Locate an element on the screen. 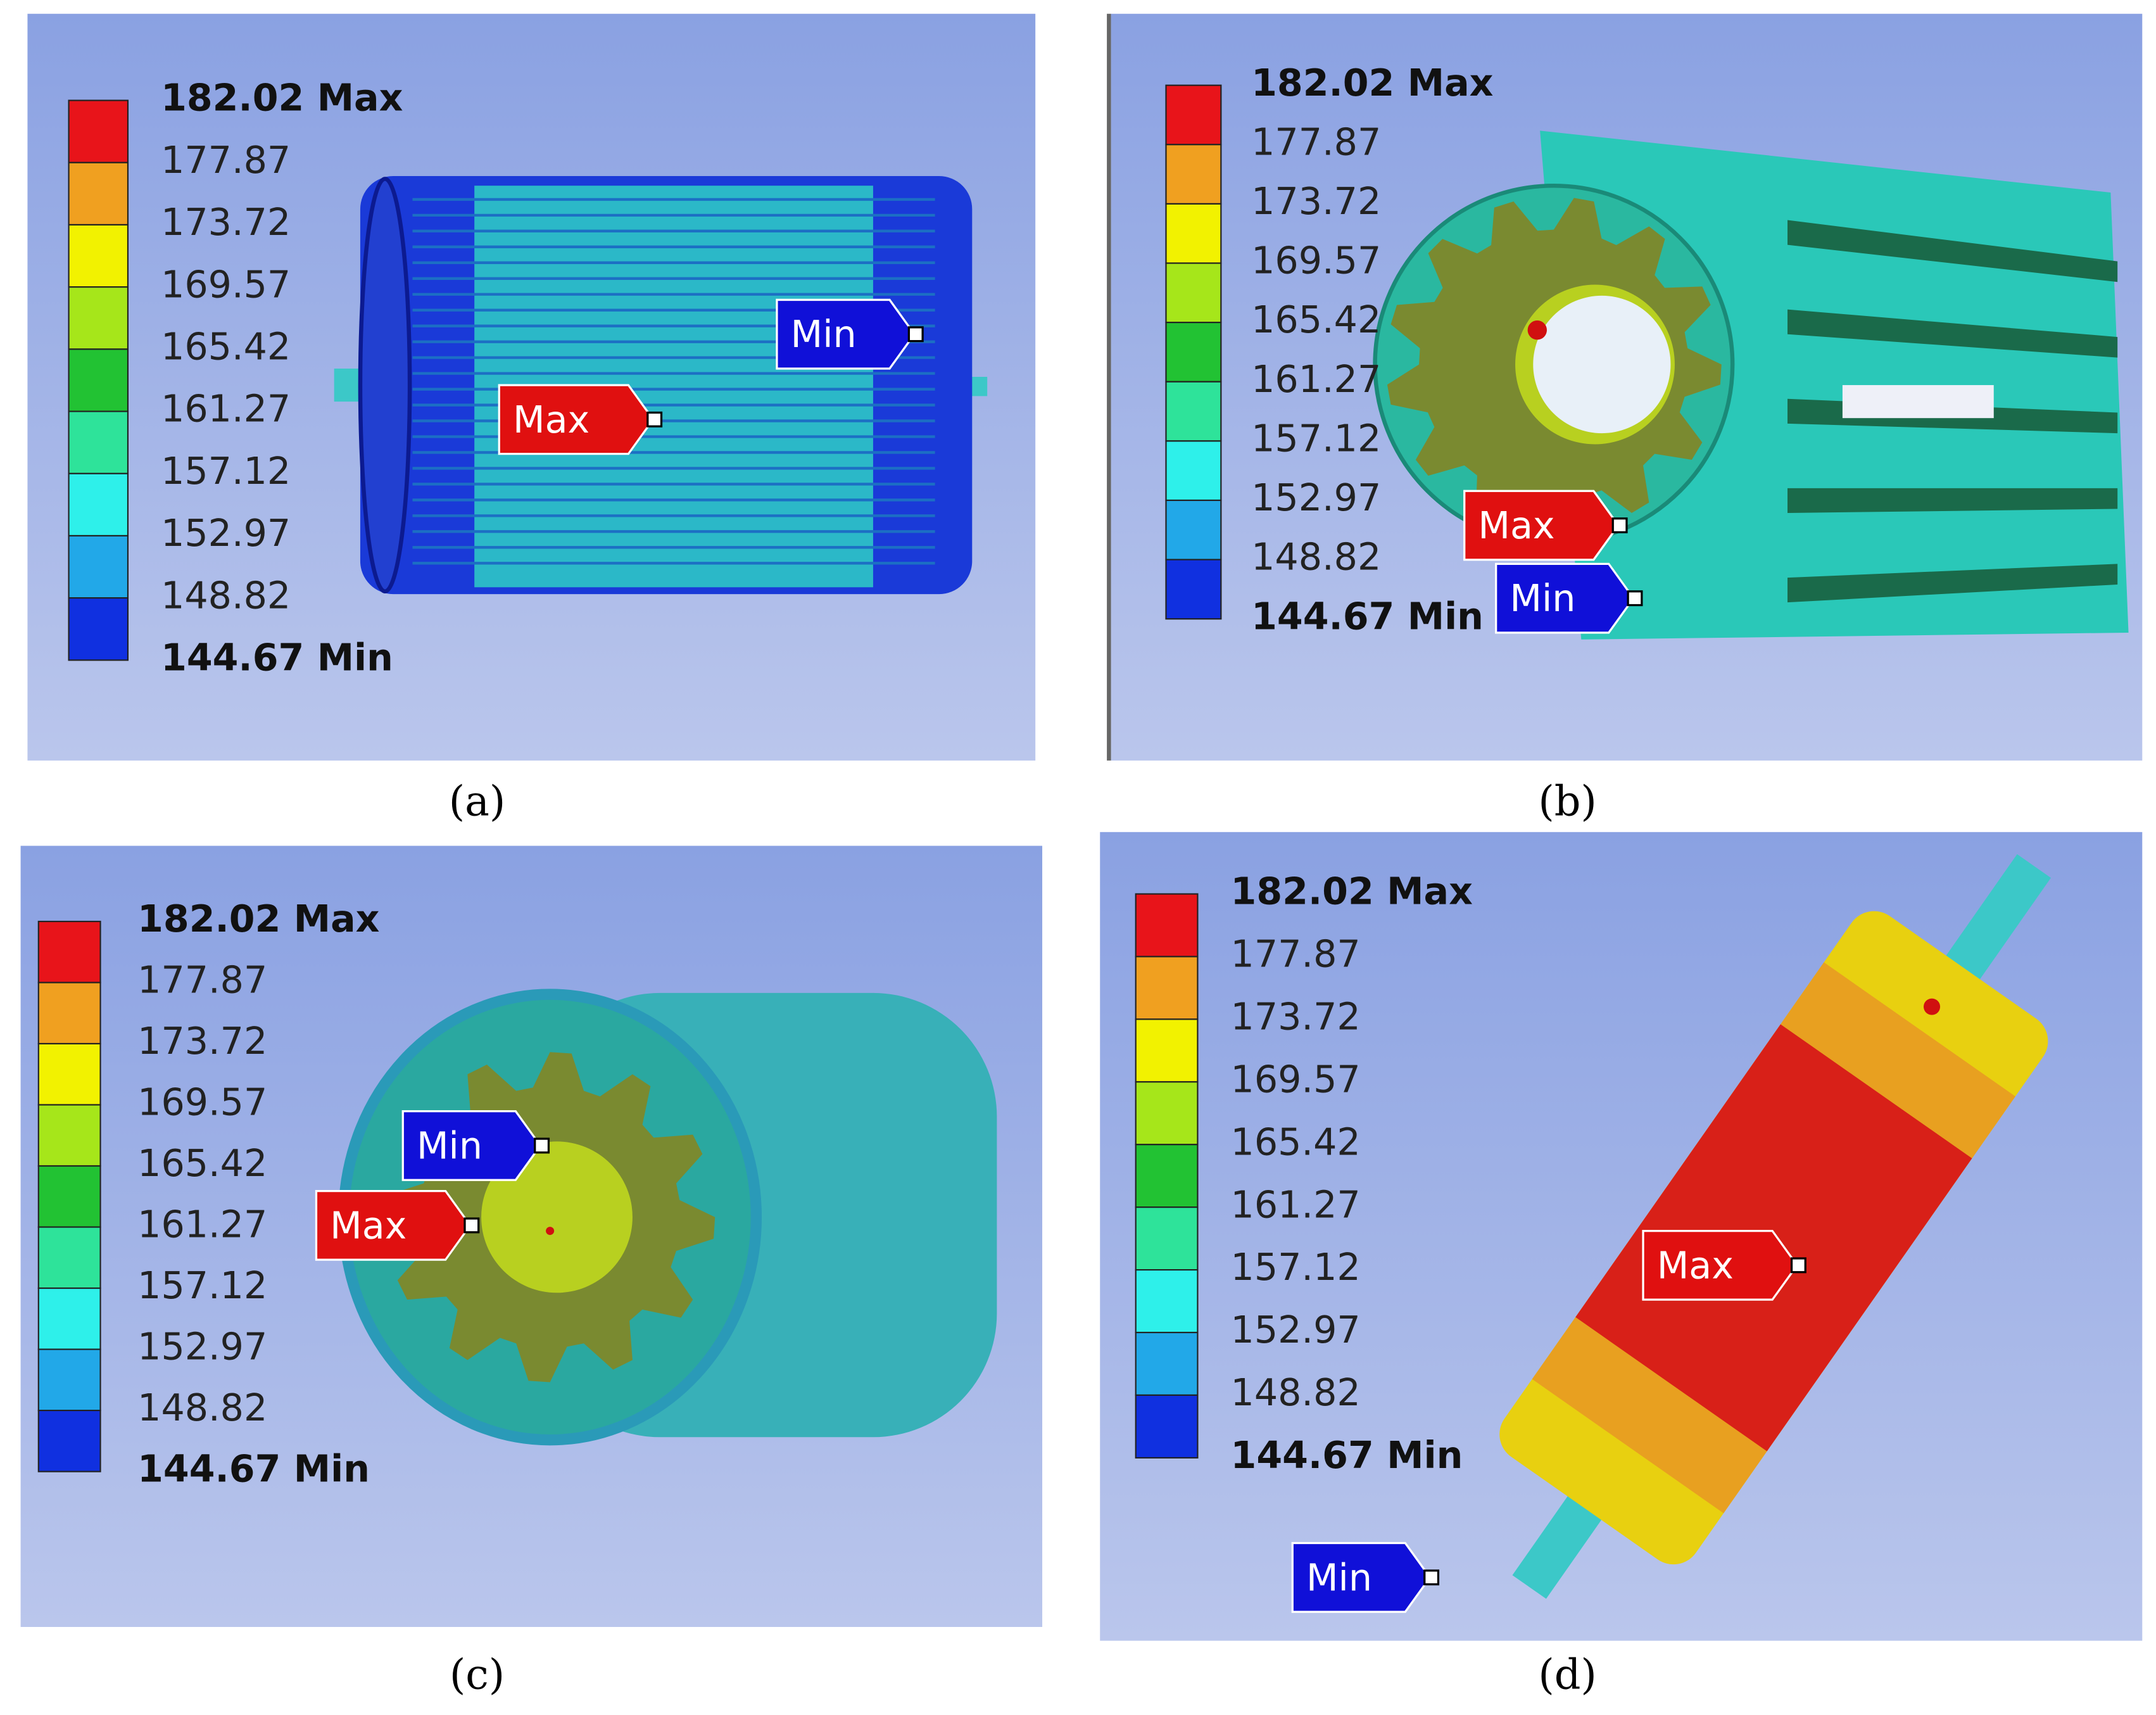 The image size is (2156, 1715). end-face is located at coordinates (385, 385).